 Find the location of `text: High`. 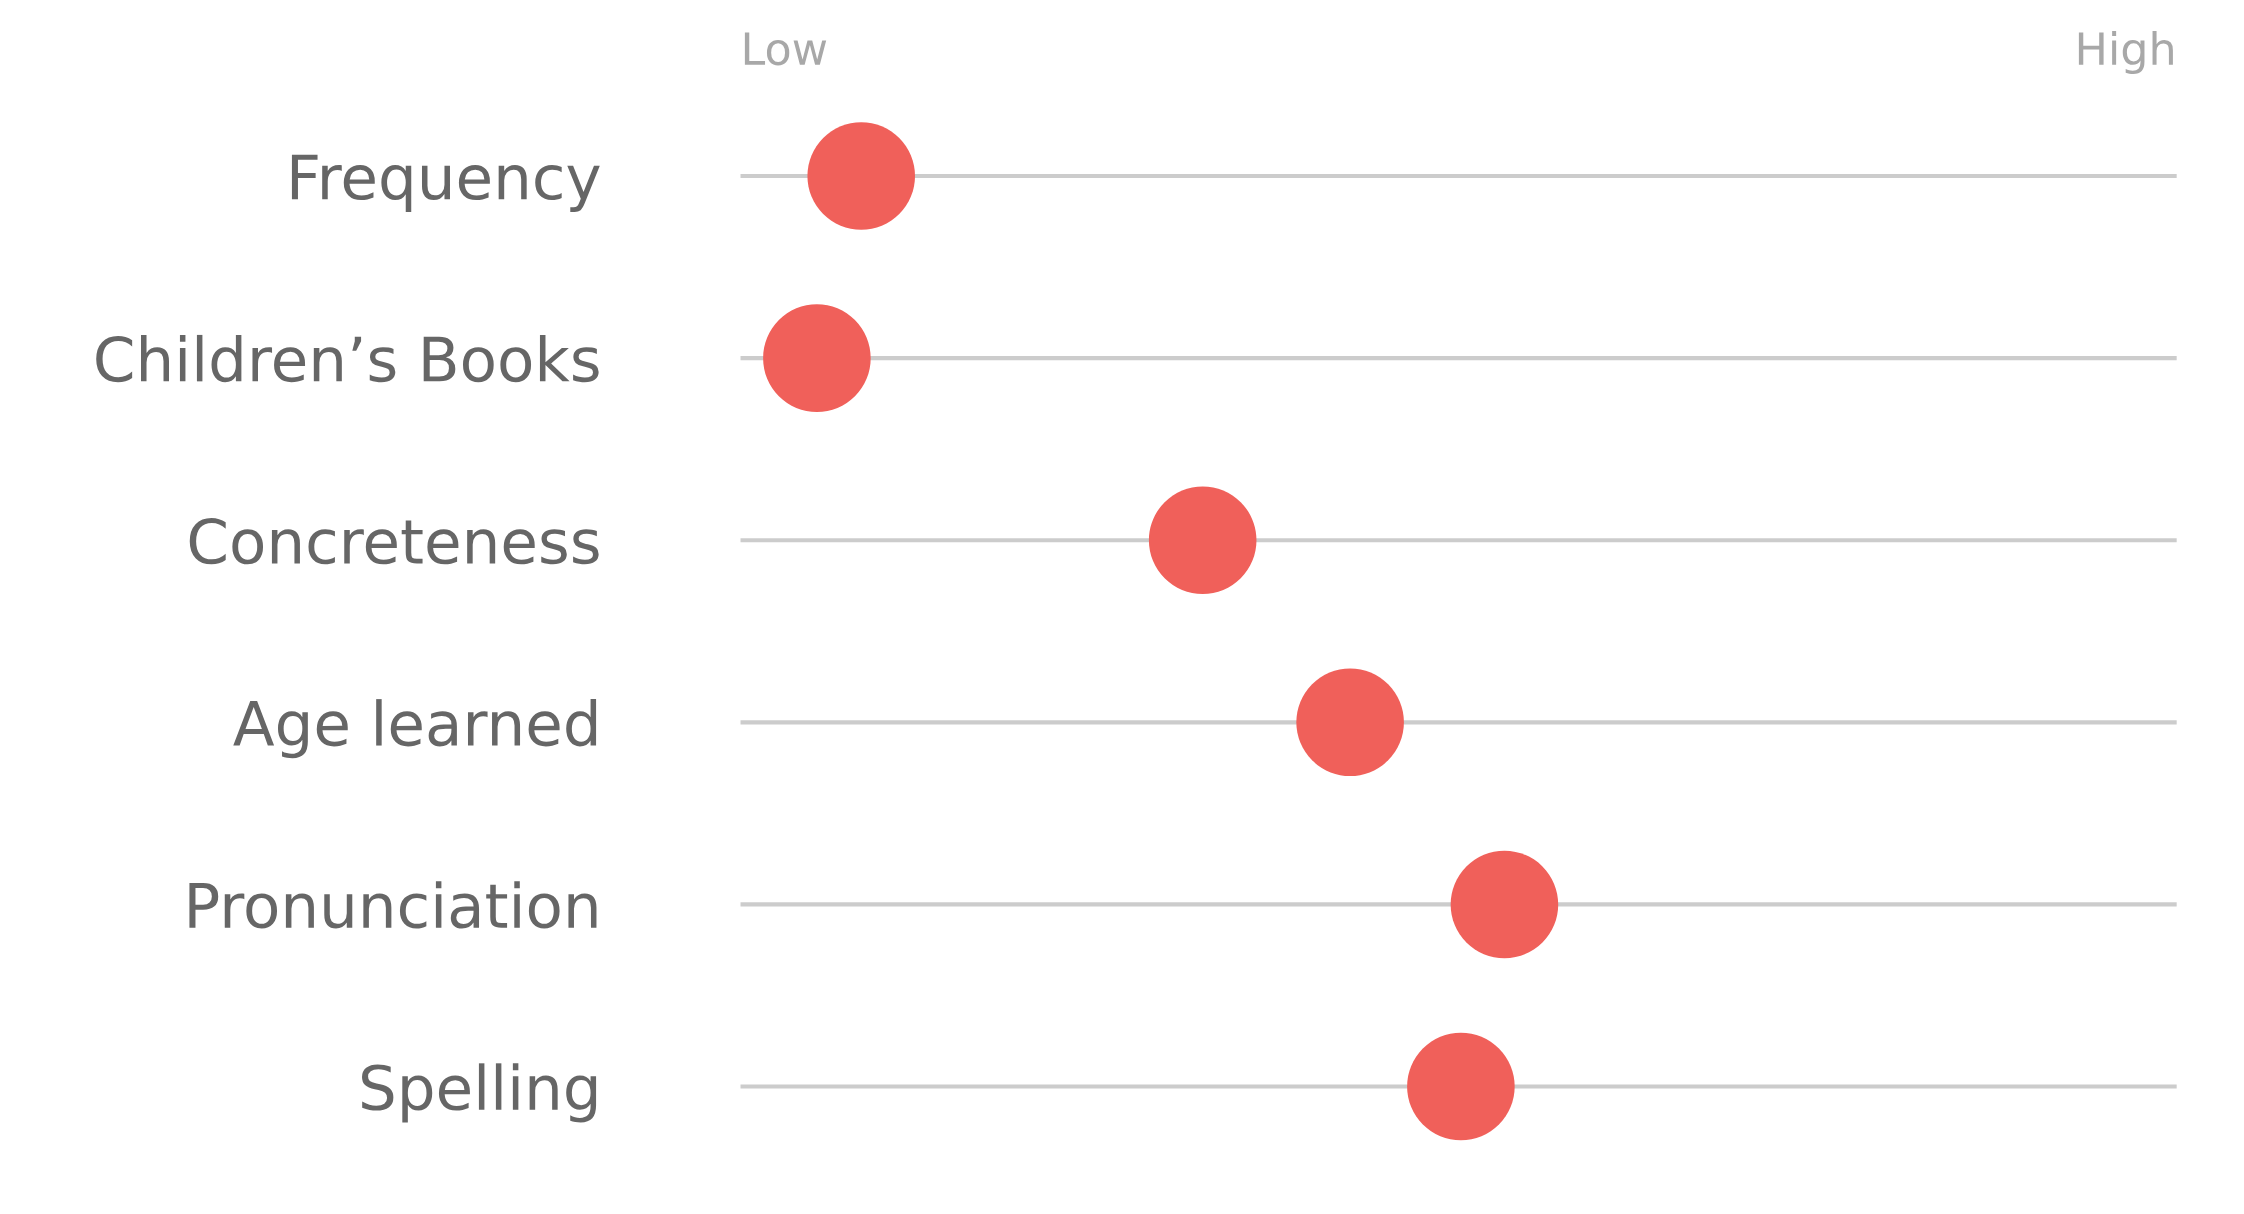

text: High is located at coordinates (2125, 53).